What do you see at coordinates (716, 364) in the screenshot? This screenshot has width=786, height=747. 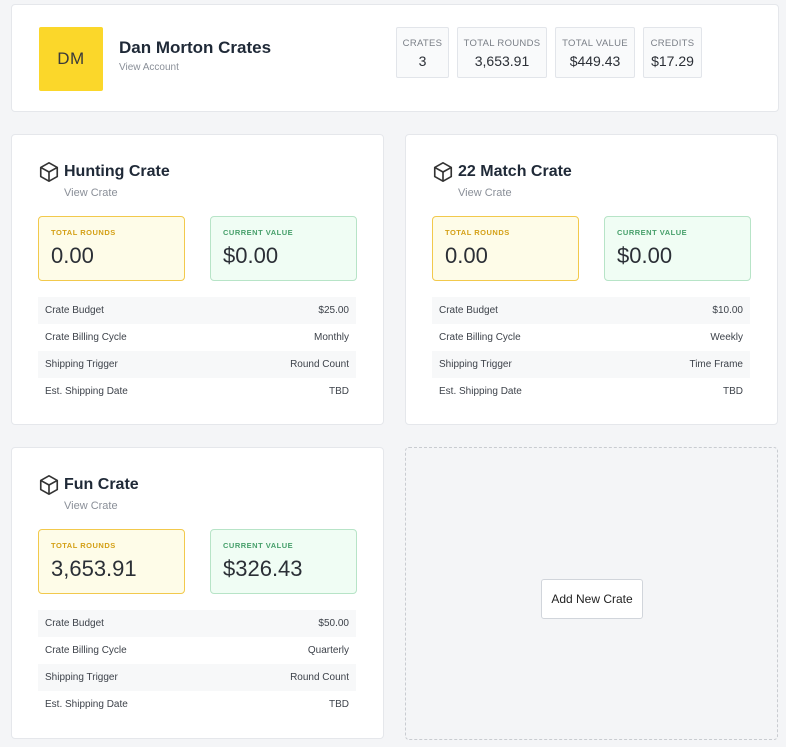 I see `detail-value: Time Frame` at bounding box center [716, 364].